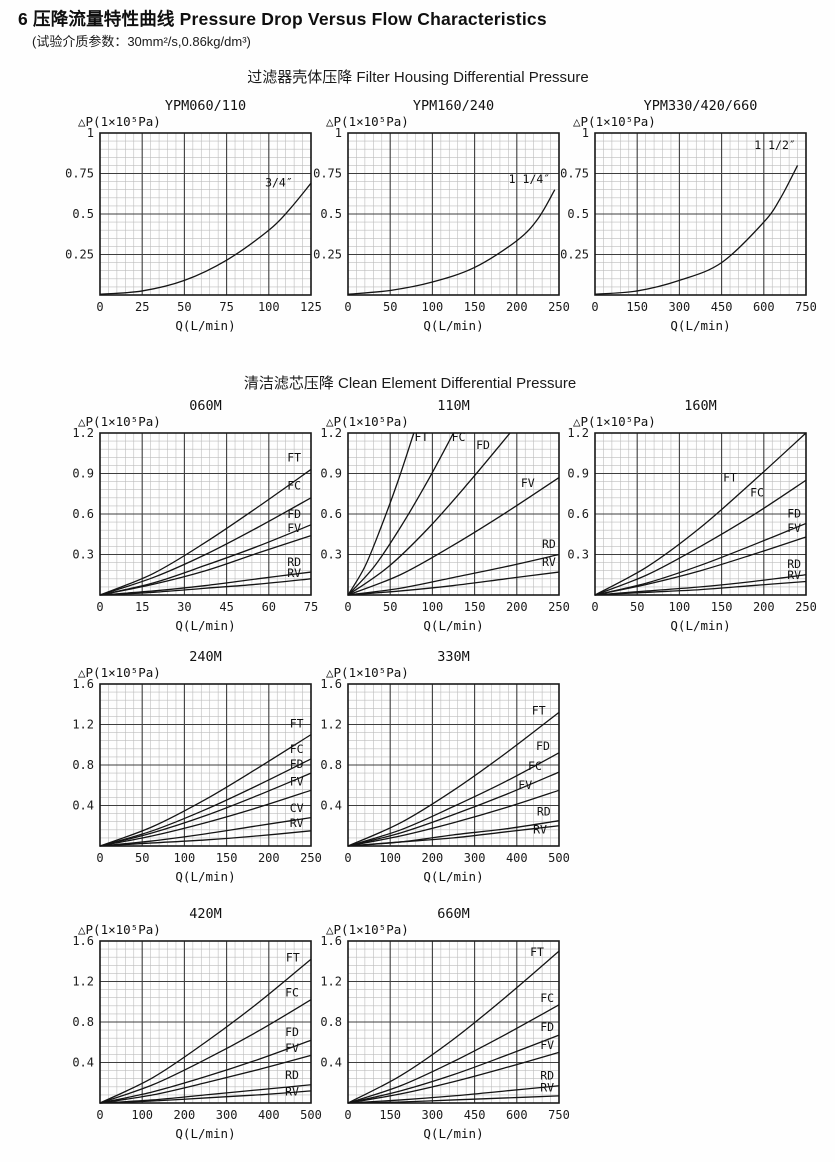 The image size is (835, 1162). I want to click on series-label: FD, so click(292, 1032).